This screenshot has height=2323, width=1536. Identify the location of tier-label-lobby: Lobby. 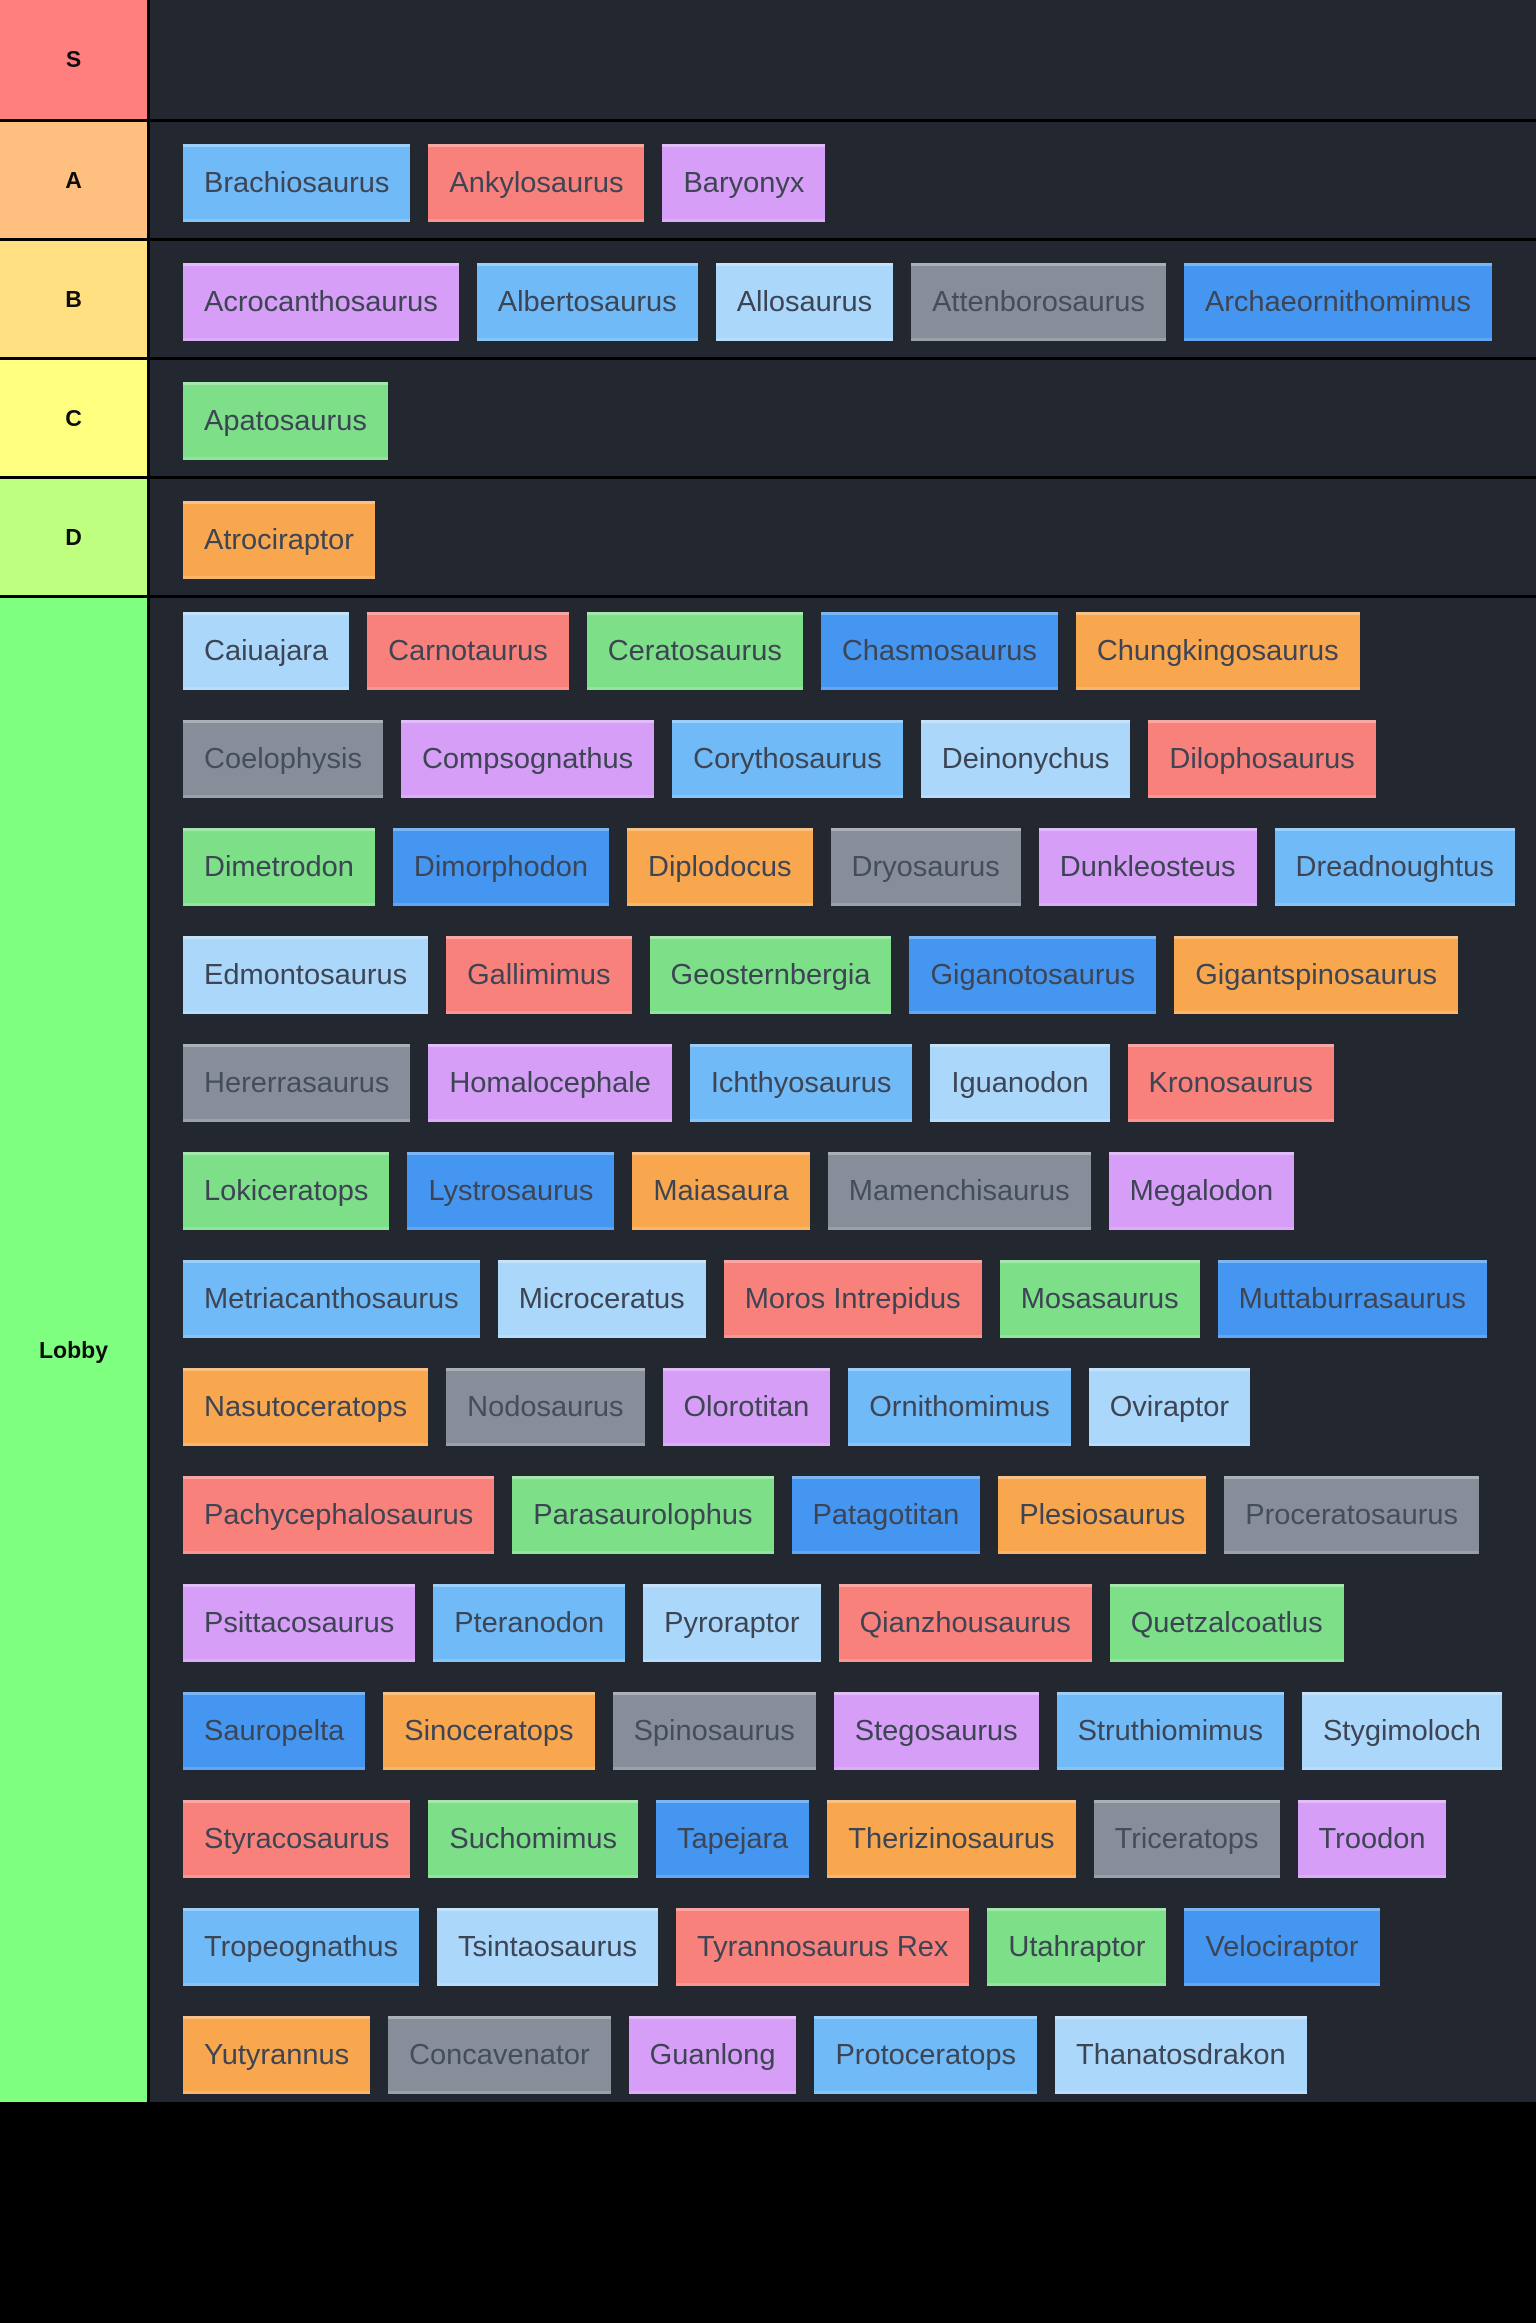
(75, 1350).